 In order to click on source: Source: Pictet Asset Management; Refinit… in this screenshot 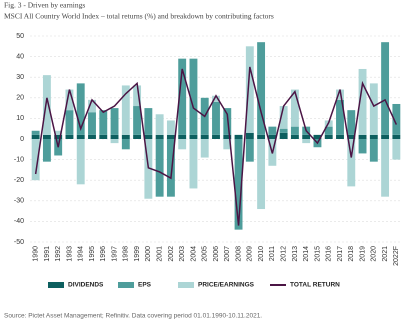, I will do `click(133, 316)`.